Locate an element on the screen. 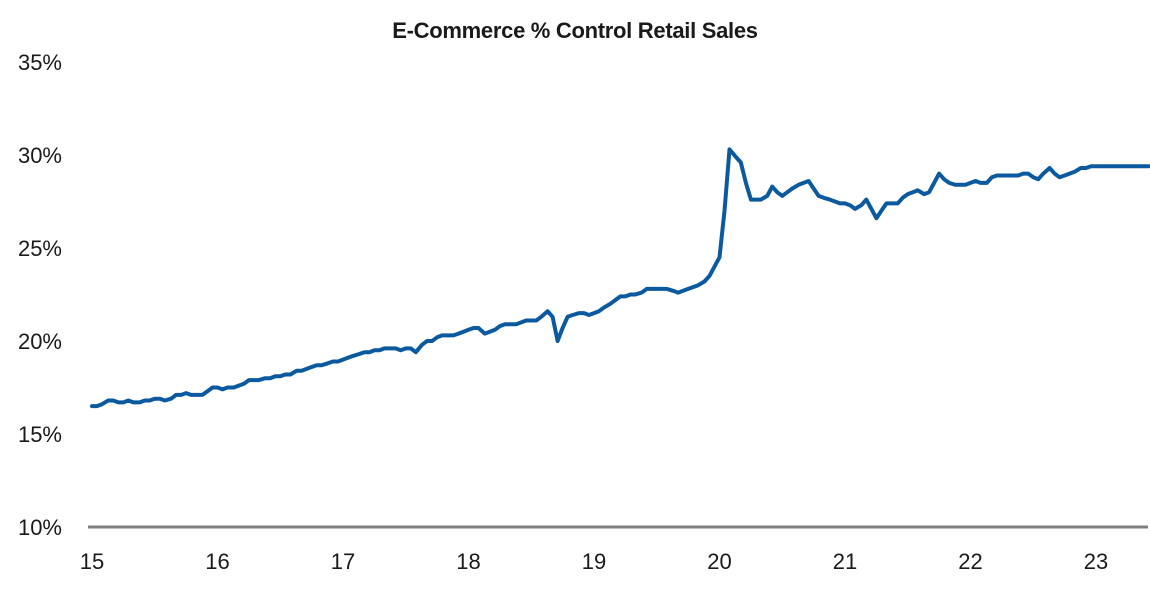  y-tick-label: 35% is located at coordinates (40, 62).